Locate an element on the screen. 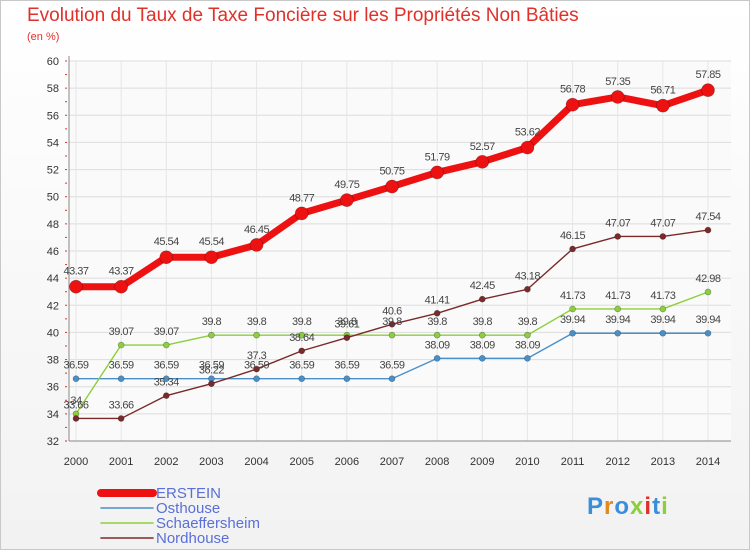 The width and height of the screenshot is (750, 550). data-label-erstein: 48.77 is located at coordinates (301, 198).